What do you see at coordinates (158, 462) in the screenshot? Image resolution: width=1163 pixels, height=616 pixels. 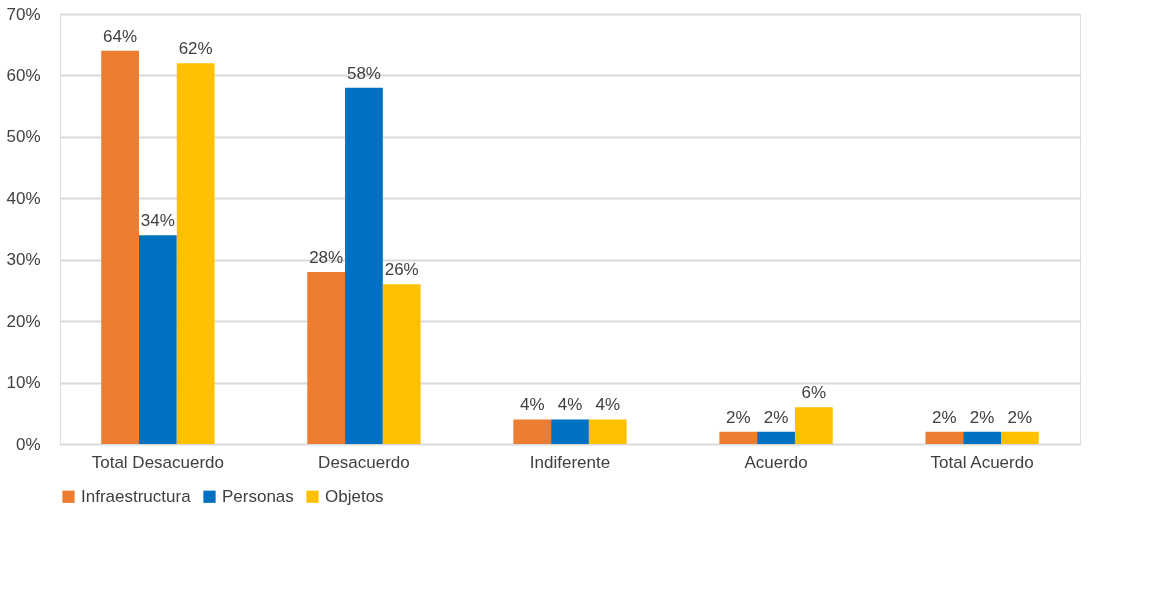 I see `x-tick-label: Total Desacuerdo` at bounding box center [158, 462].